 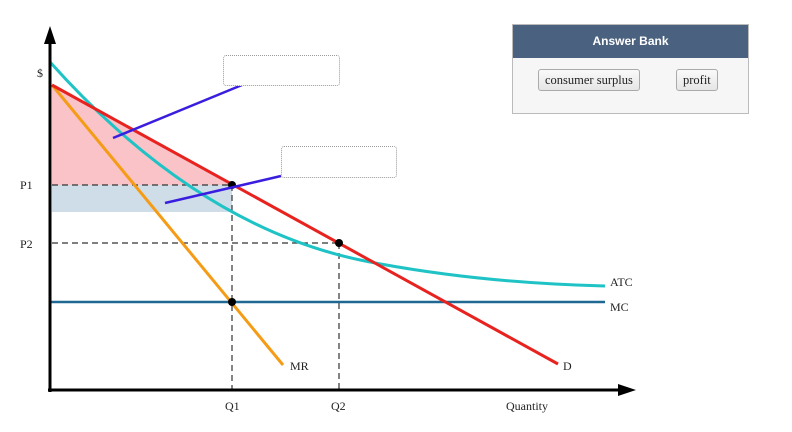 What do you see at coordinates (338, 406) in the screenshot?
I see `tick-q2: Q2` at bounding box center [338, 406].